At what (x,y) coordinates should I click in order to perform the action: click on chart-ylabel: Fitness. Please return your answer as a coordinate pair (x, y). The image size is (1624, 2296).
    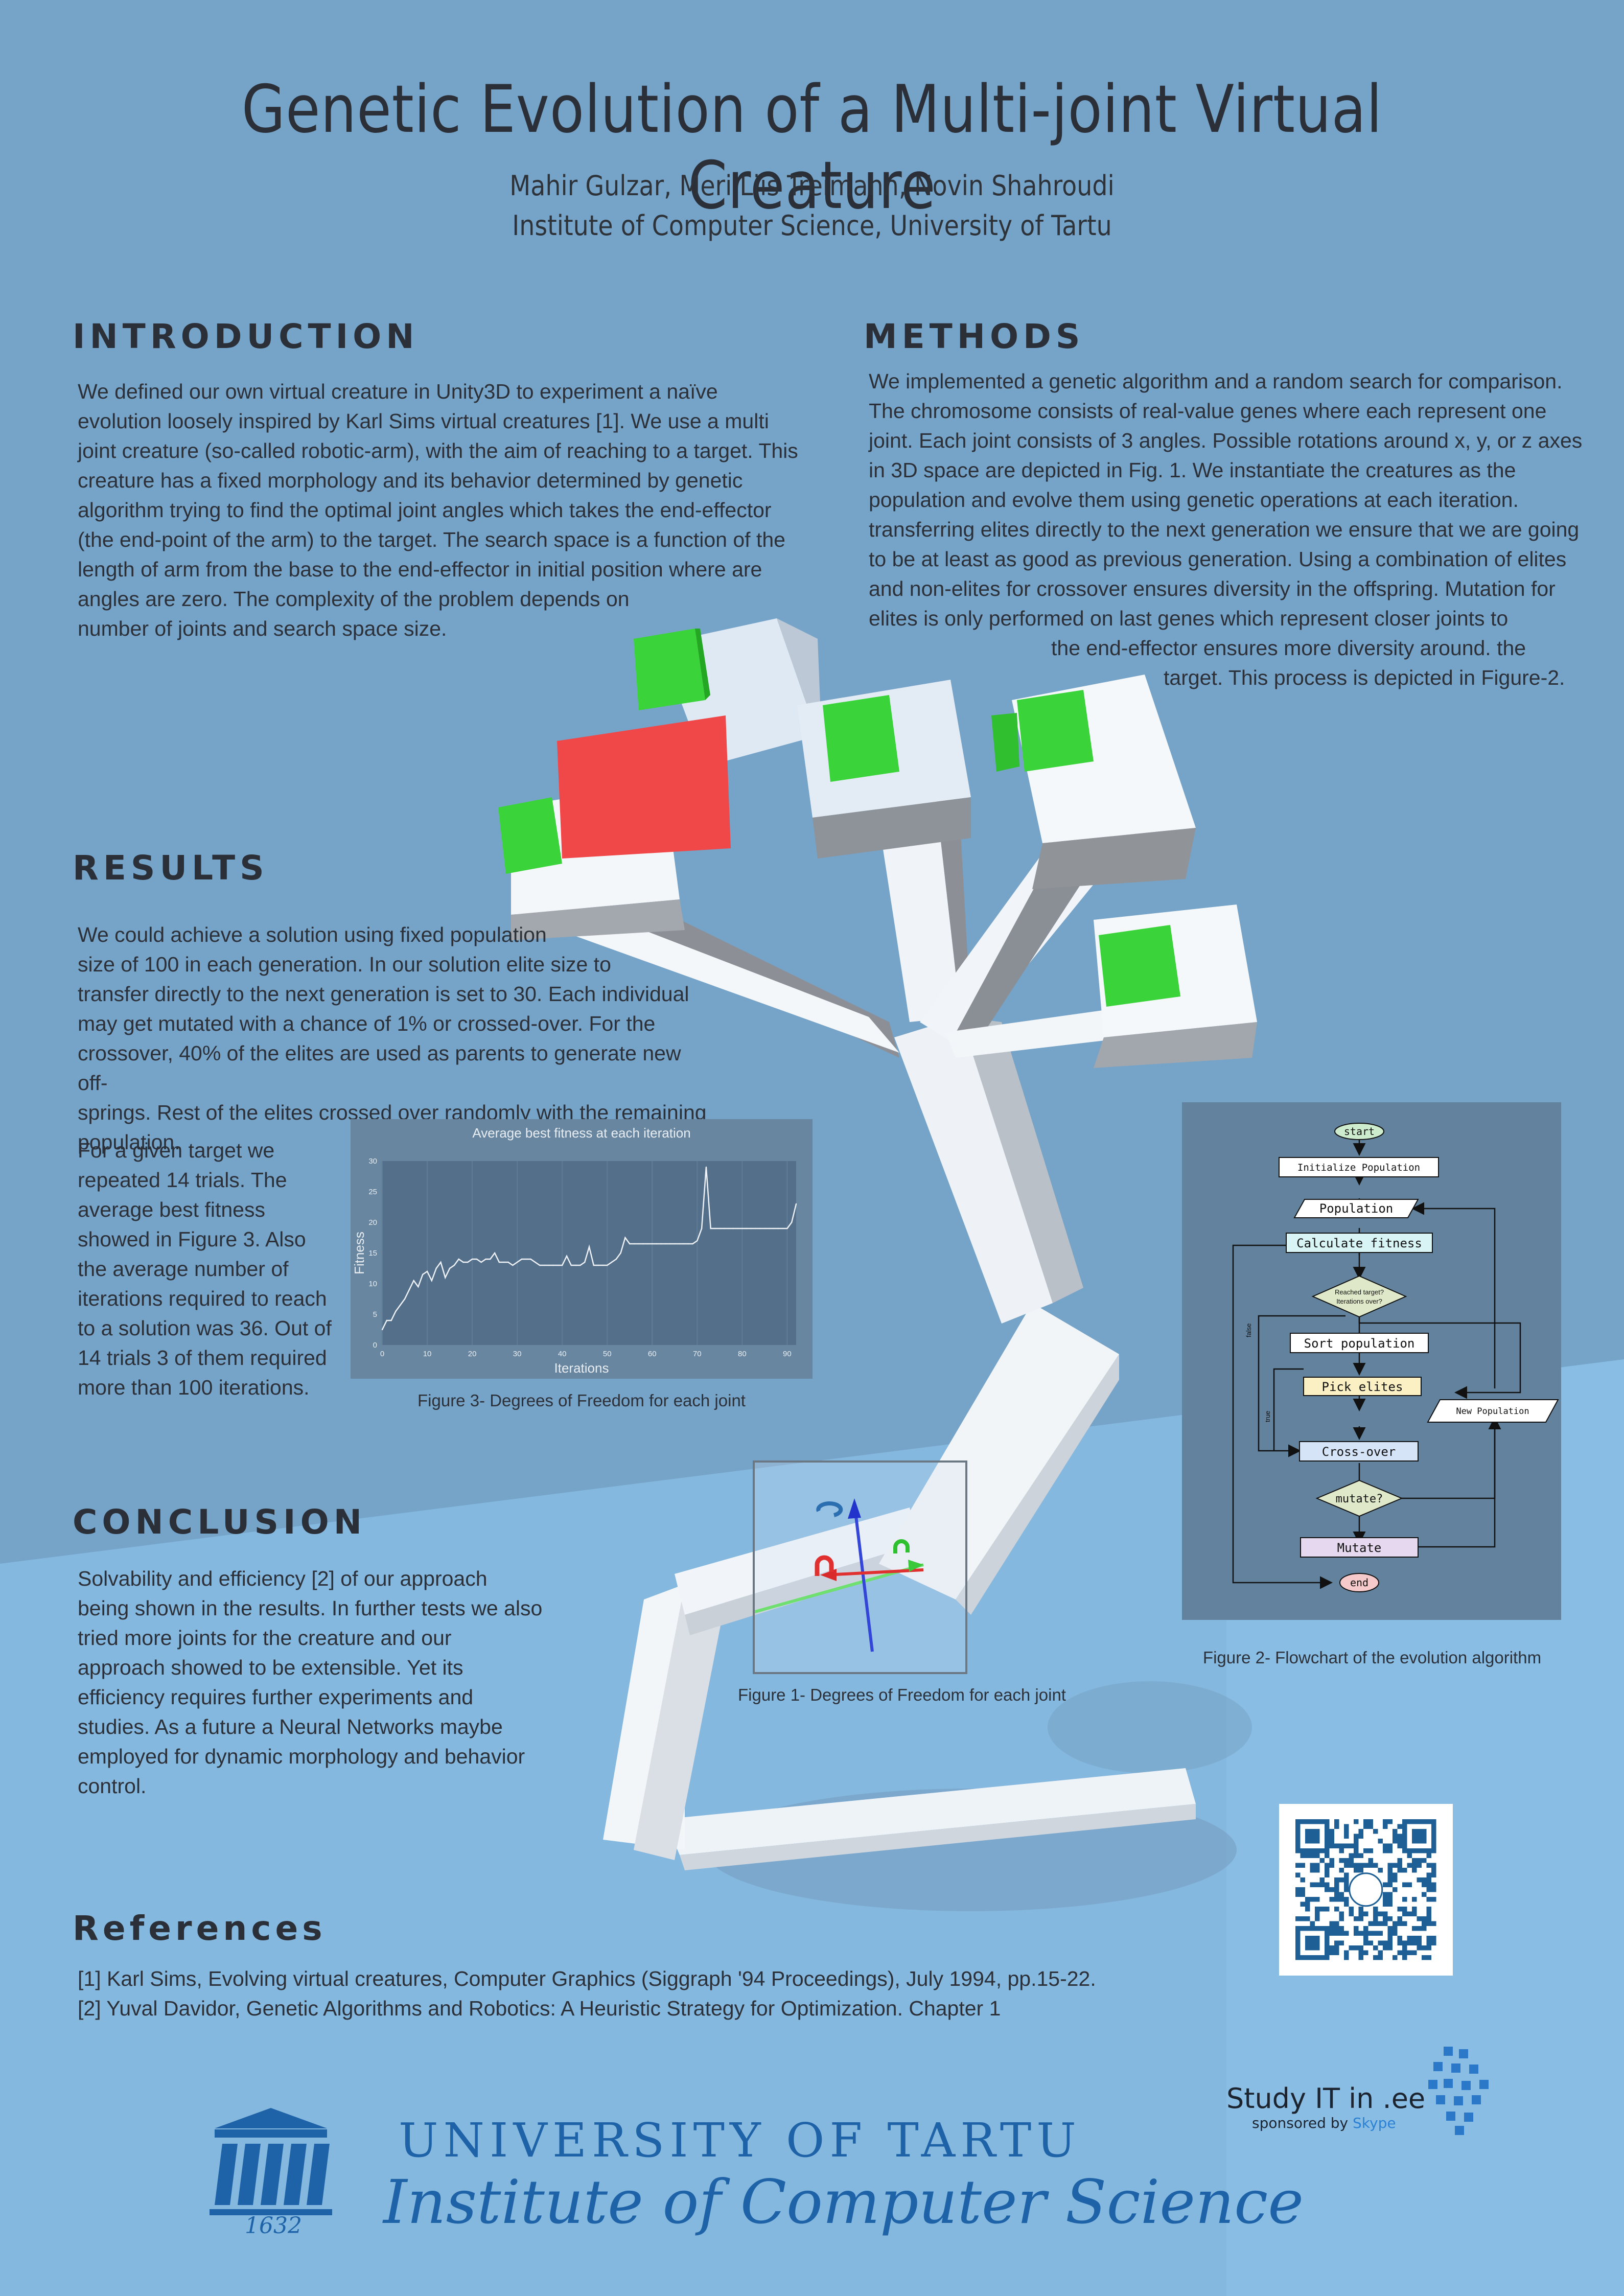
    Looking at the image, I should click on (359, 1253).